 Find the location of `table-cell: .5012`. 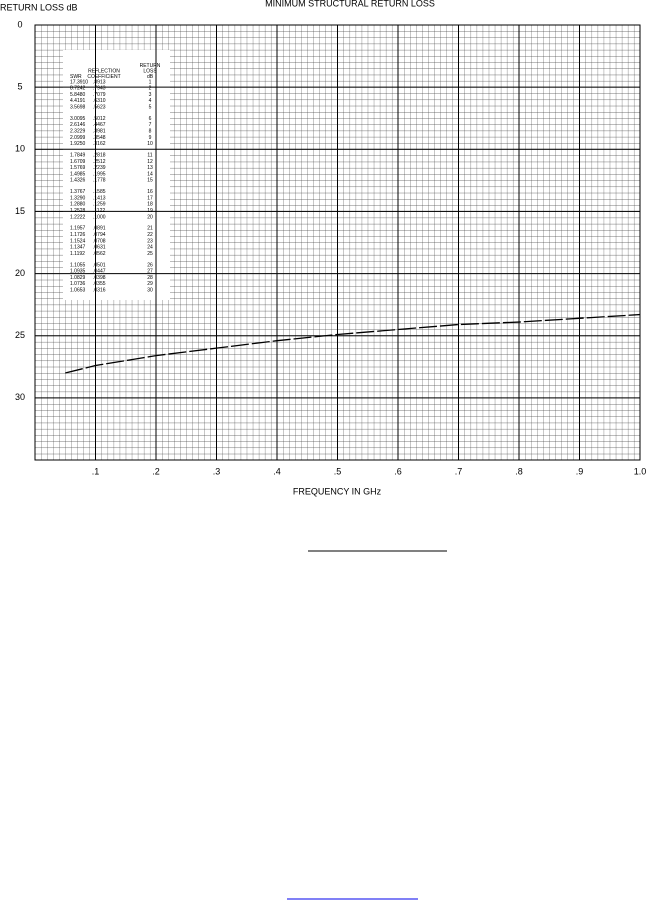

table-cell: .5012 is located at coordinates (99, 119).